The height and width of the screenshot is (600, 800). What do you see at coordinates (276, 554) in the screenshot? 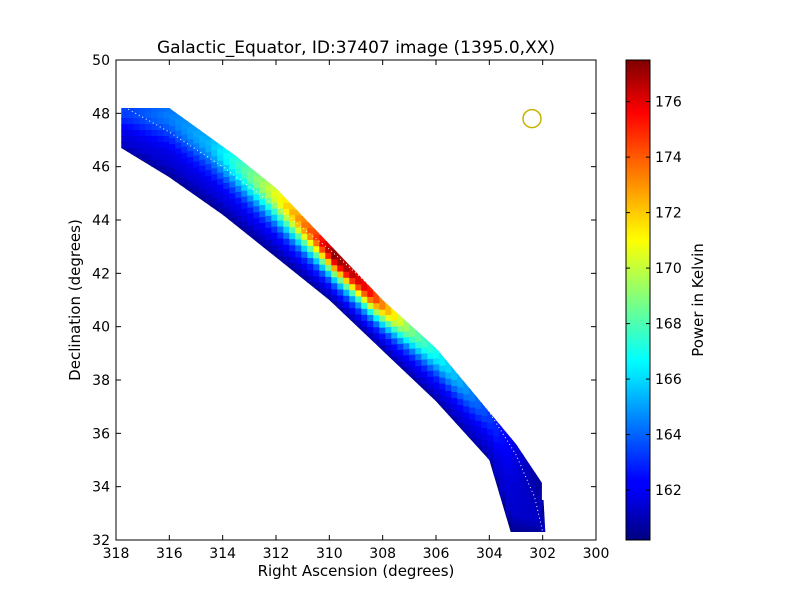
I see `x-tick-label: 312` at bounding box center [276, 554].